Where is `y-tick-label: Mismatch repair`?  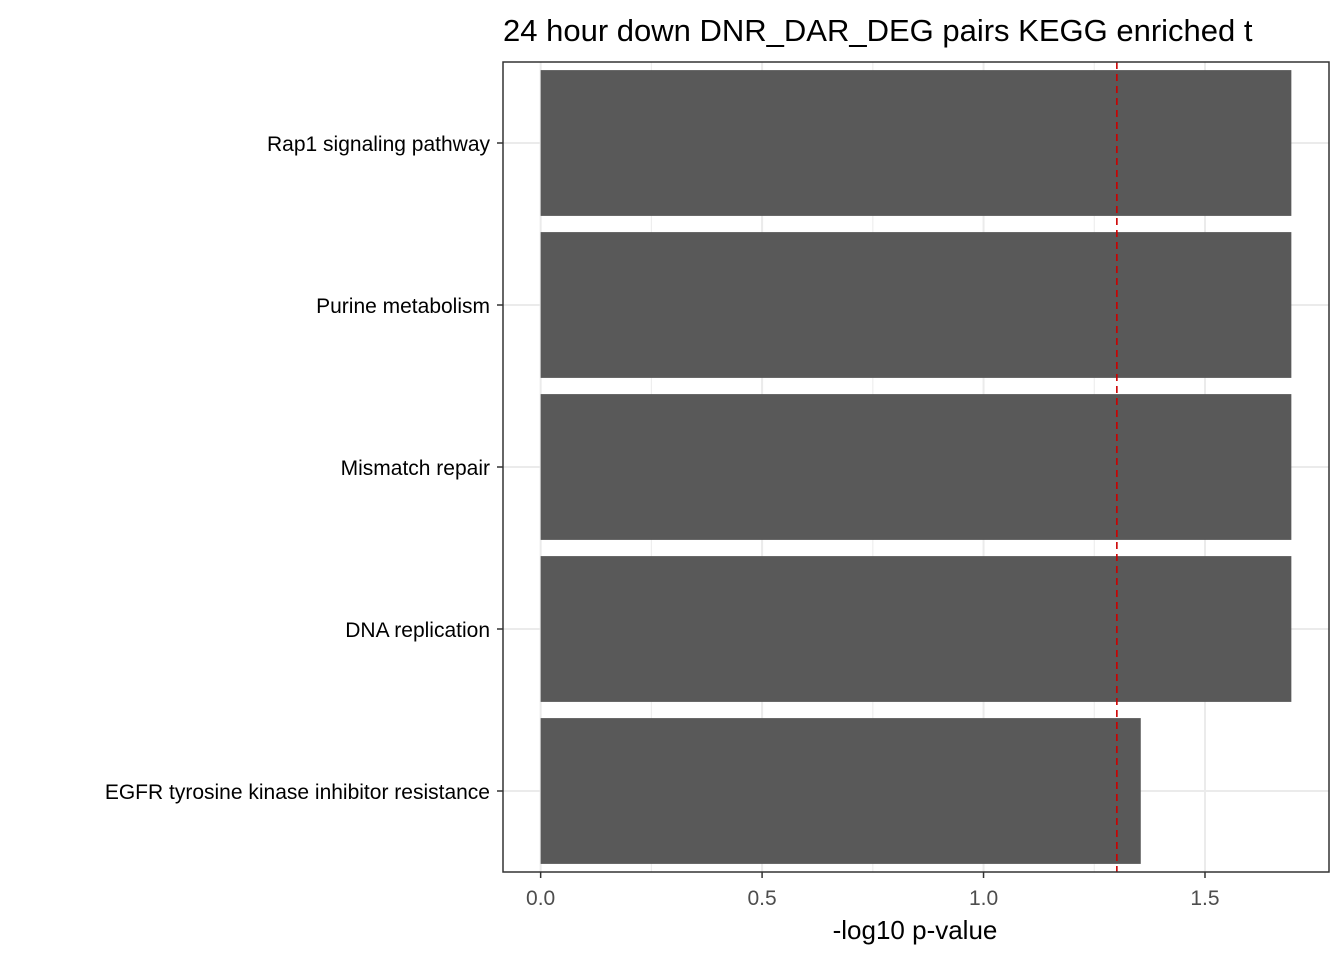
y-tick-label: Mismatch repair is located at coordinates (415, 468).